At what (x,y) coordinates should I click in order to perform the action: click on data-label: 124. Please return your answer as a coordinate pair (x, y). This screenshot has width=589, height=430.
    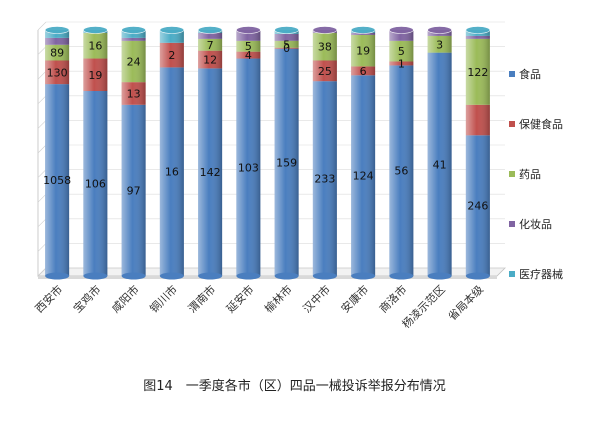
    Looking at the image, I should click on (363, 176).